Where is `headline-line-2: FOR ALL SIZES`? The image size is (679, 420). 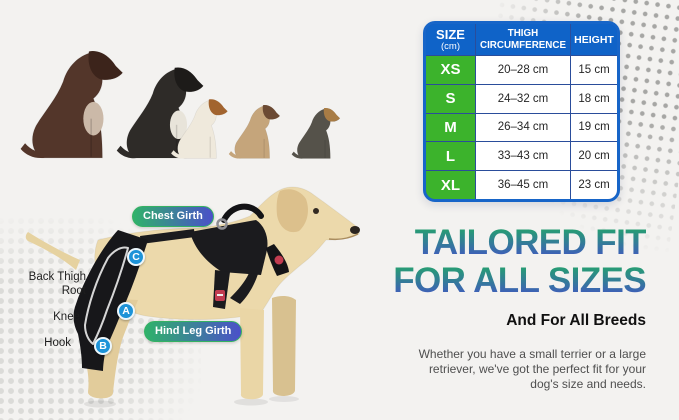
headline-line-2: FOR ALL SIZES is located at coordinates (506, 281).